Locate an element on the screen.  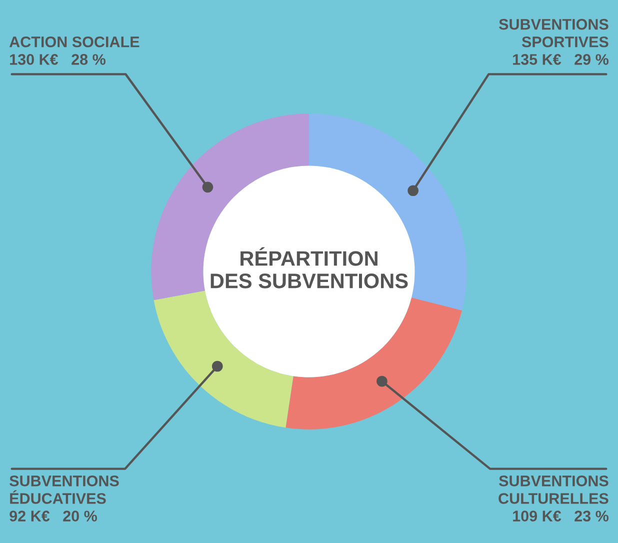
data-label: 92 K€ 20 % is located at coordinates (54, 516).